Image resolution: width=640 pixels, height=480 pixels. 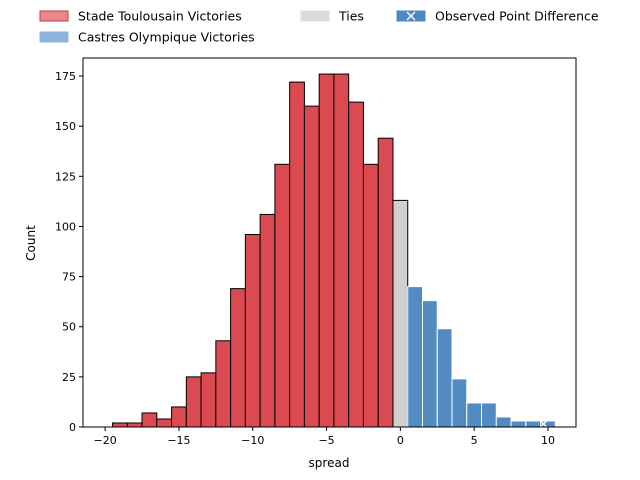 What do you see at coordinates (69, 327) in the screenshot?
I see `y-tick-label: 50` at bounding box center [69, 327].